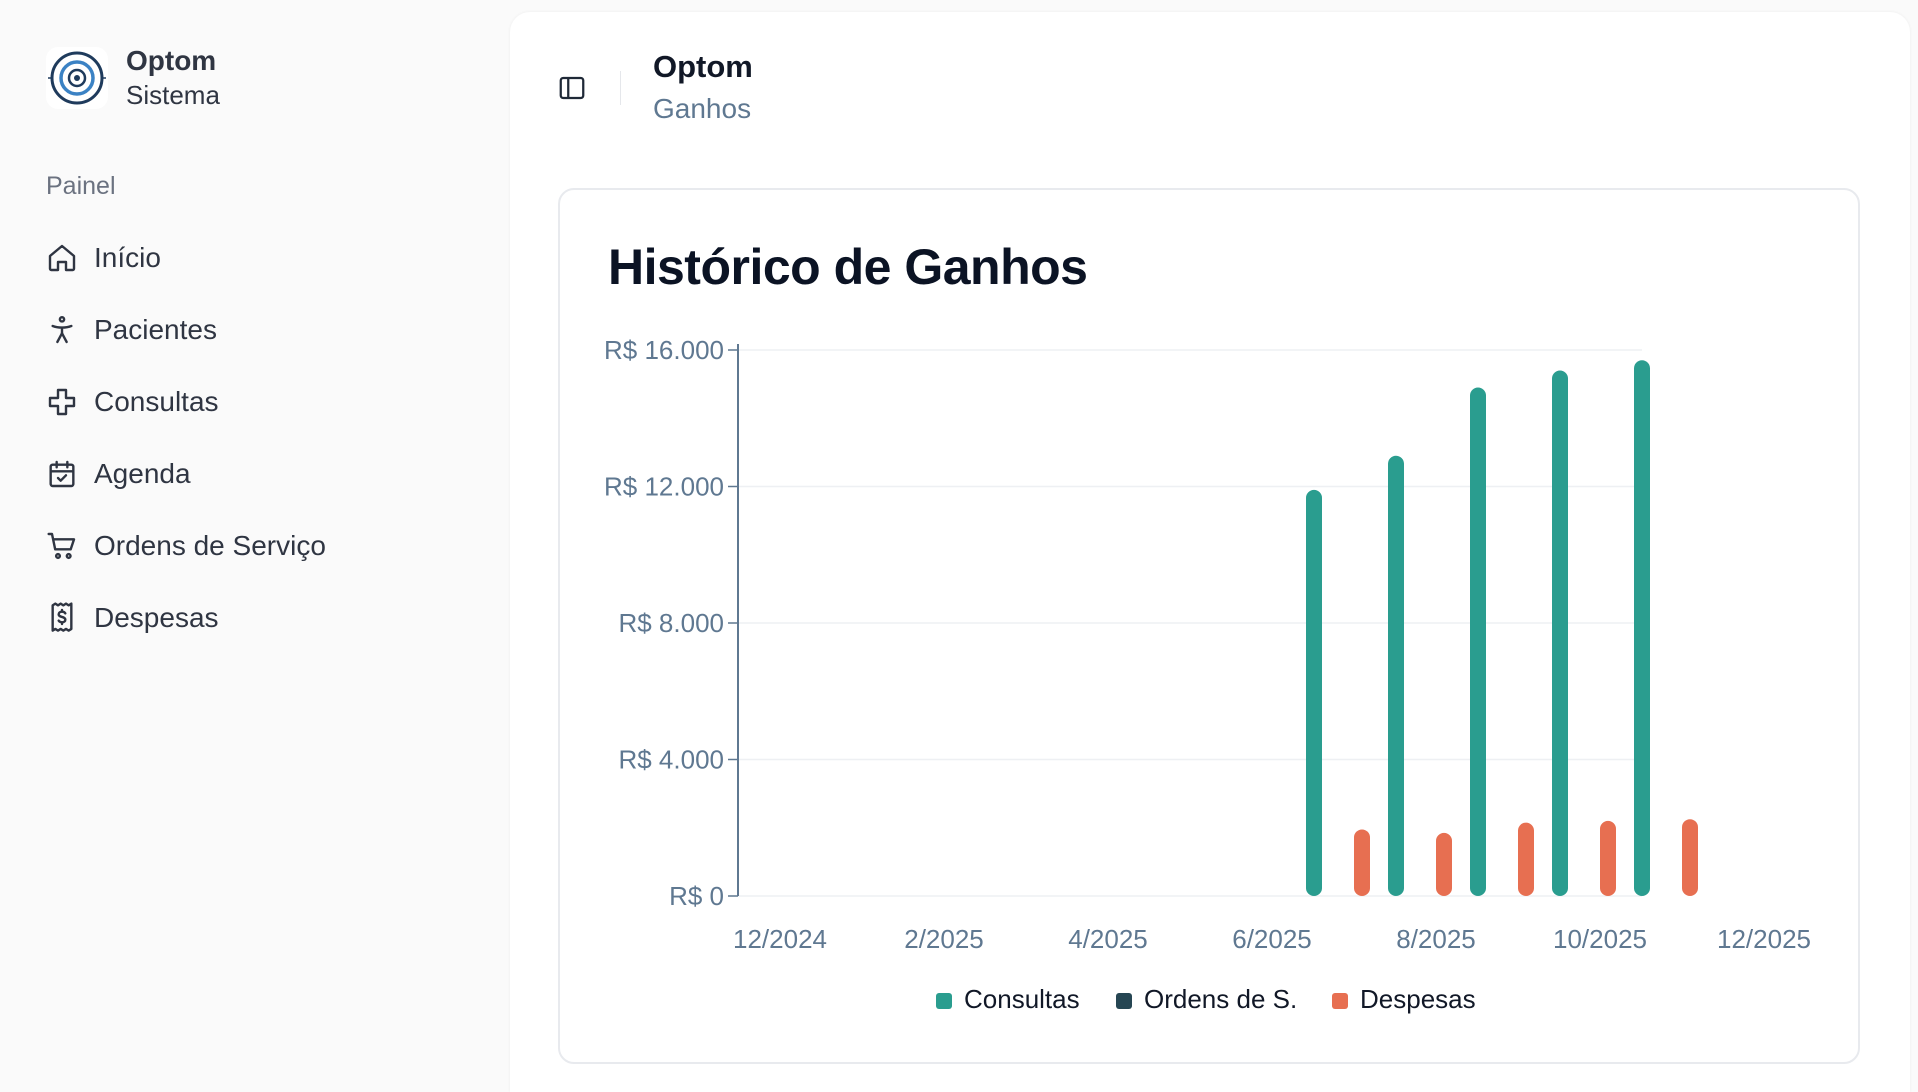 The width and height of the screenshot is (1918, 1092). What do you see at coordinates (156, 617) in the screenshot?
I see `sidebar-item-label: Despesas` at bounding box center [156, 617].